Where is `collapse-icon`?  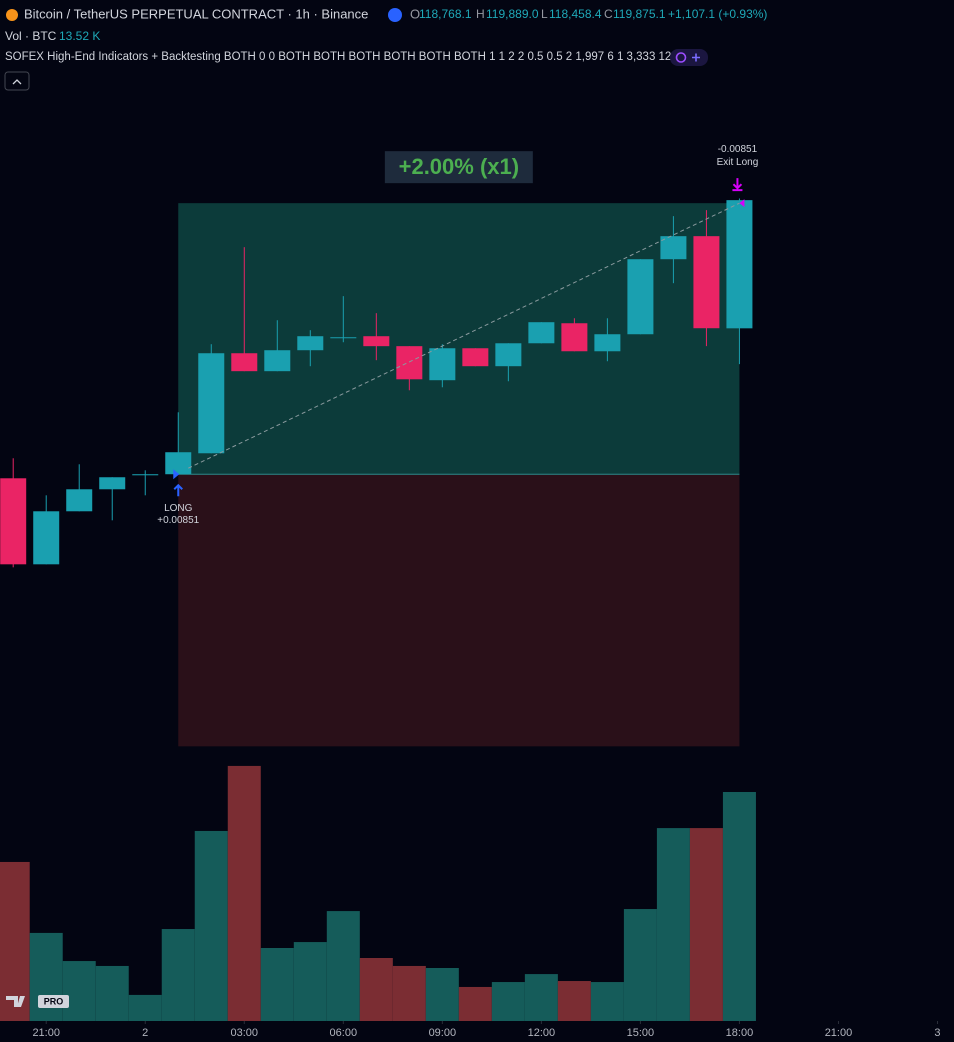
collapse-icon is located at coordinates (17, 82).